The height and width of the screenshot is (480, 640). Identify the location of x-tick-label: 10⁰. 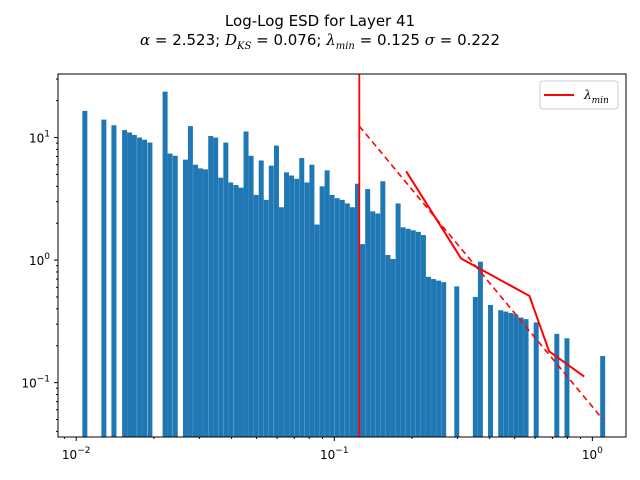
(592, 454).